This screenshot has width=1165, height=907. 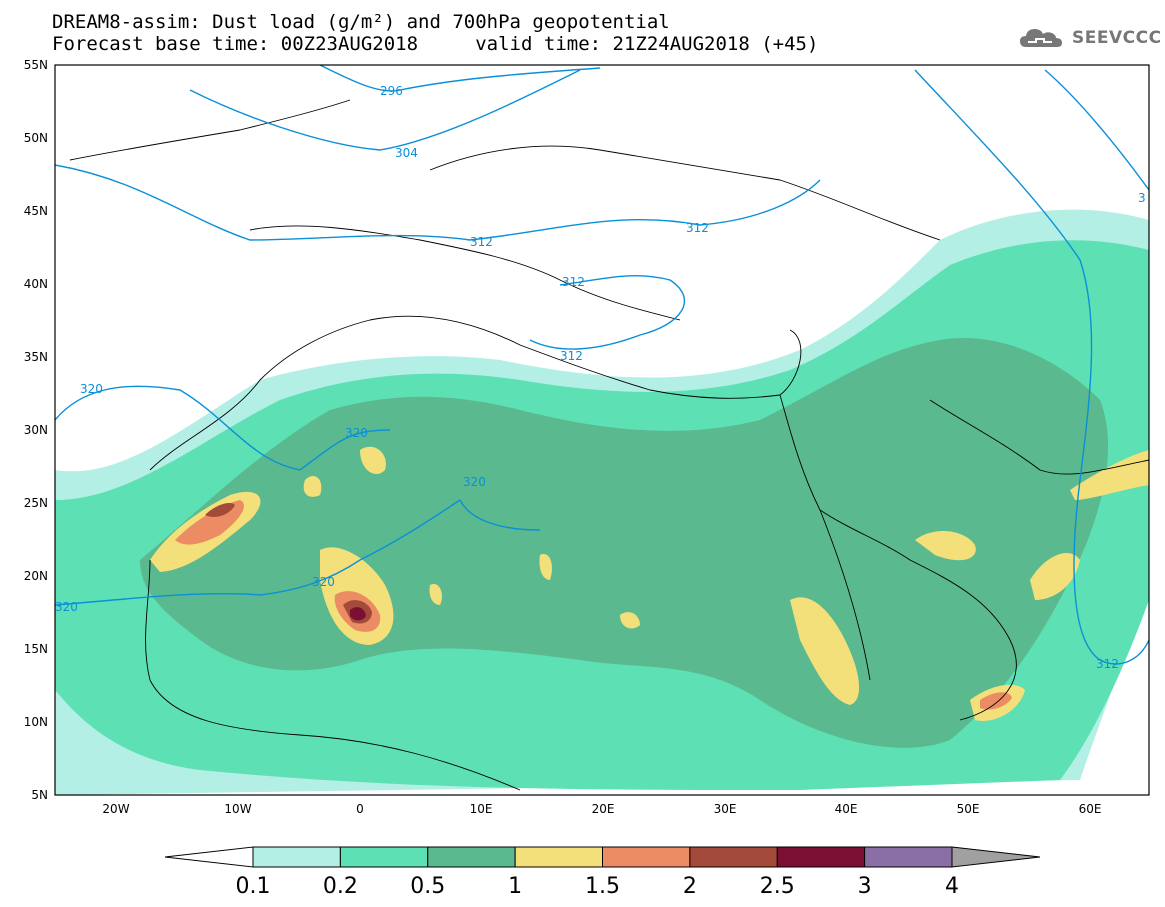 What do you see at coordinates (481, 809) in the screenshot?
I see `lon-label: 10E` at bounding box center [481, 809].